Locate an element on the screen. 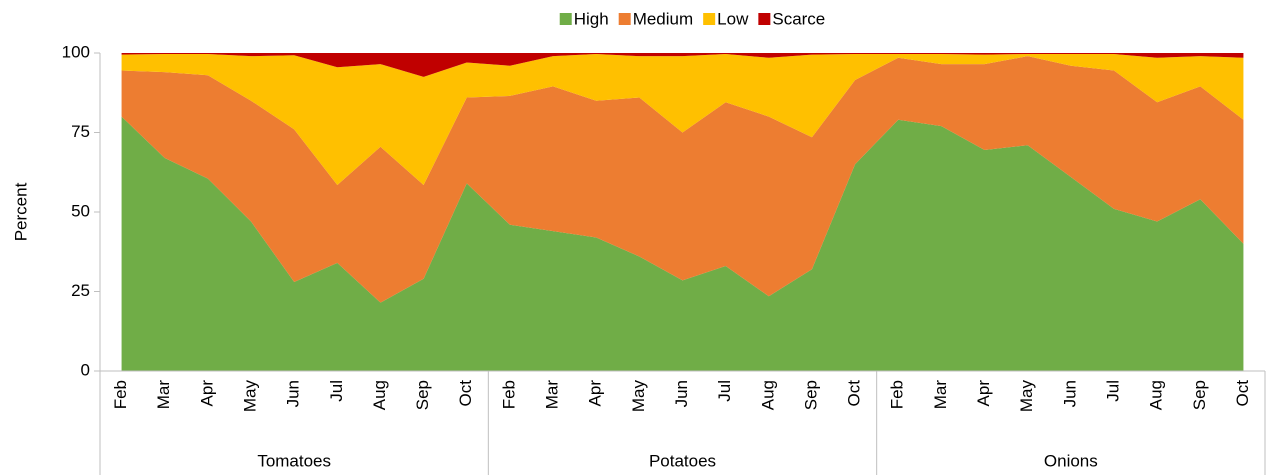 This screenshot has width=1269, height=475. group-label: Tomatoes is located at coordinates (294, 460).